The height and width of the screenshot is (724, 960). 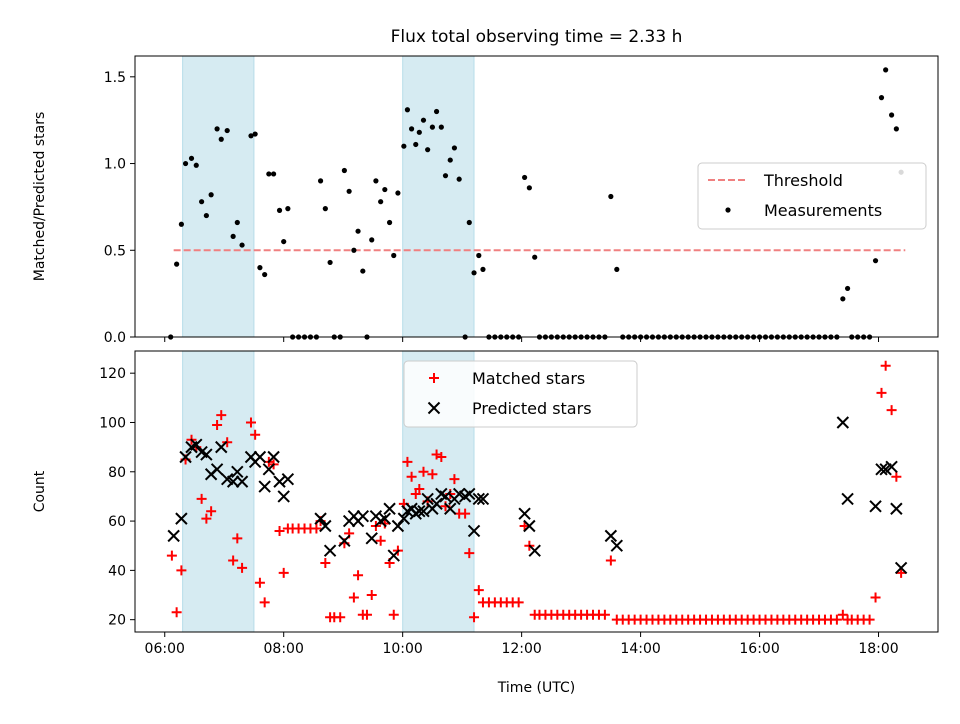 I want to click on legend-matched-swatch, so click(x=434, y=378).